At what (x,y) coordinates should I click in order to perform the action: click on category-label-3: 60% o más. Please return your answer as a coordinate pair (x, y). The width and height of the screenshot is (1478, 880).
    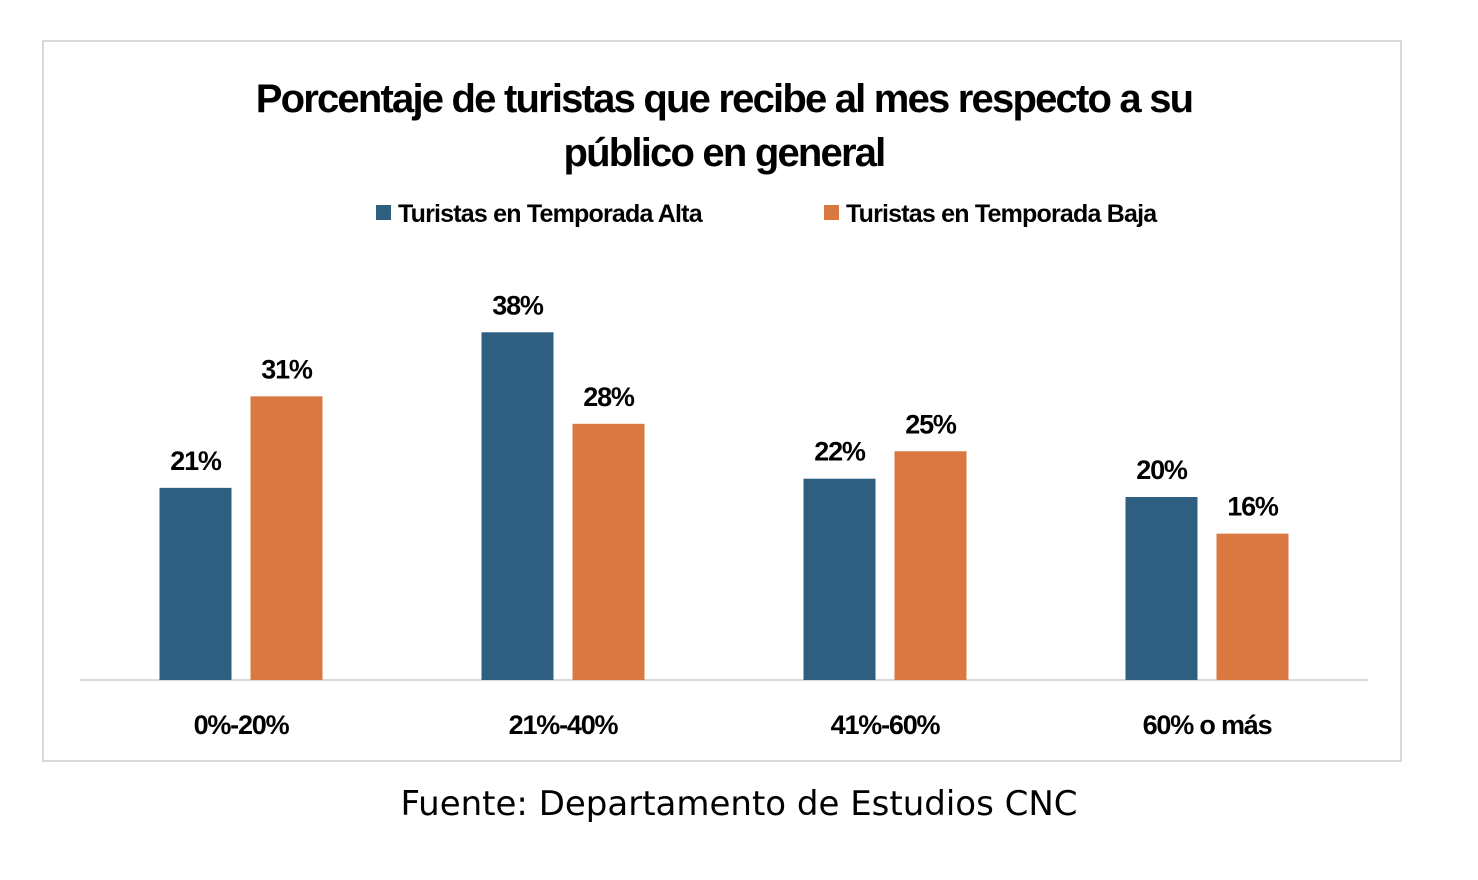
    Looking at the image, I should click on (1207, 725).